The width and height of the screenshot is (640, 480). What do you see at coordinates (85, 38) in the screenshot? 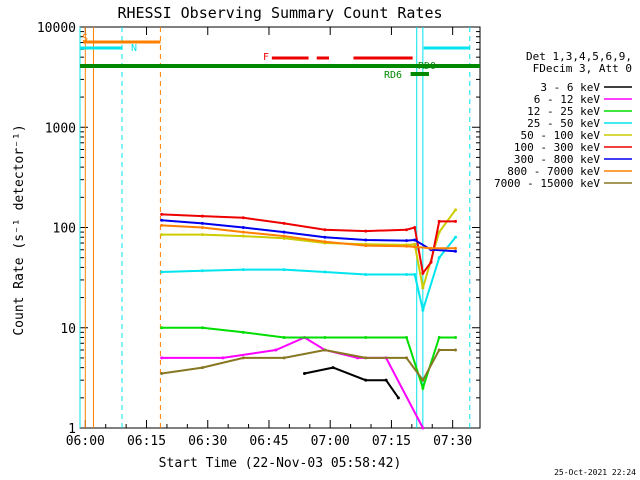
I see `saa-label-s: S` at bounding box center [85, 38].